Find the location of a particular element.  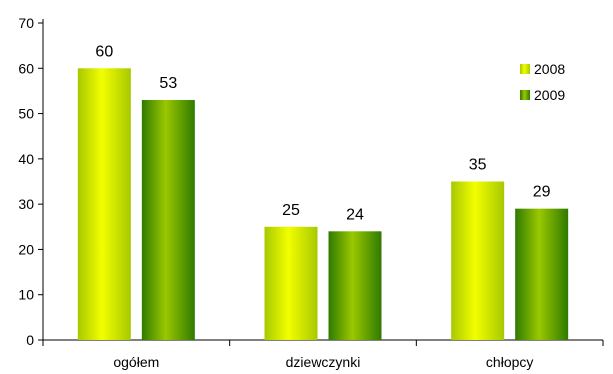

y-tick-label: 60 is located at coordinates (26, 68).